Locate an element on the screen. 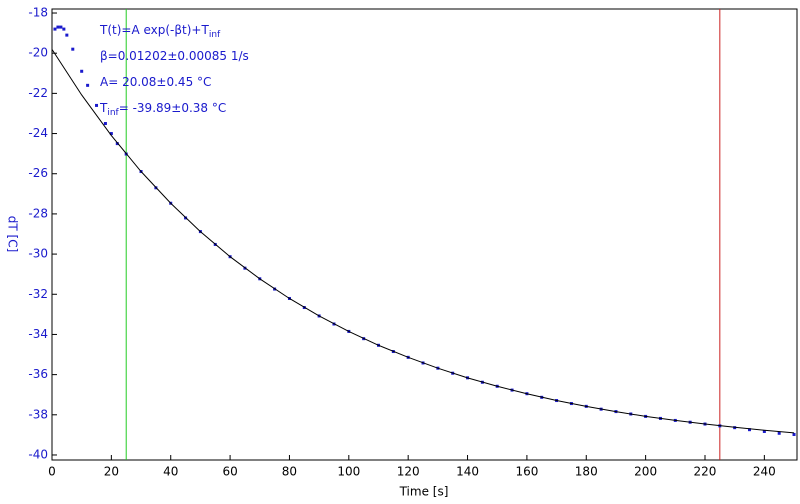 The width and height of the screenshot is (800, 504). annotation-text: T(t)=A exp(-βt)+T is located at coordinates (154, 30).